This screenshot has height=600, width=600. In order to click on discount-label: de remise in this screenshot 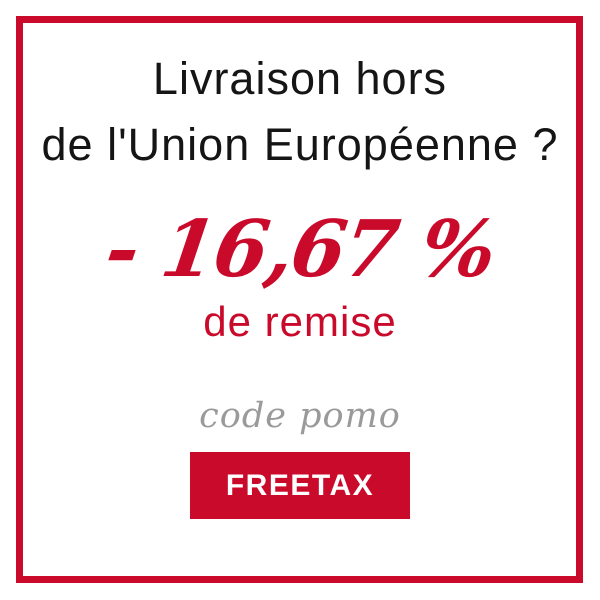, I will do `click(300, 321)`.